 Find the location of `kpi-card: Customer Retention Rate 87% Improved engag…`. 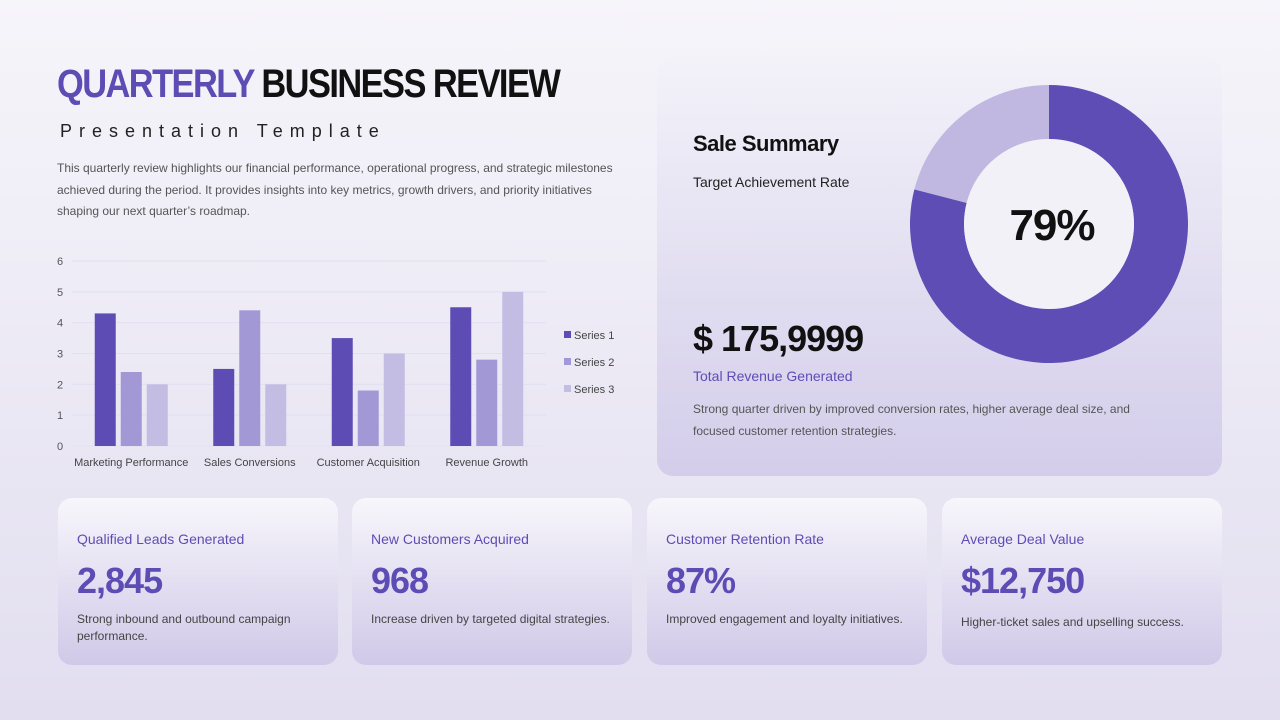

kpi-card: Customer Retention Rate 87% Improved engag… is located at coordinates (787, 581).